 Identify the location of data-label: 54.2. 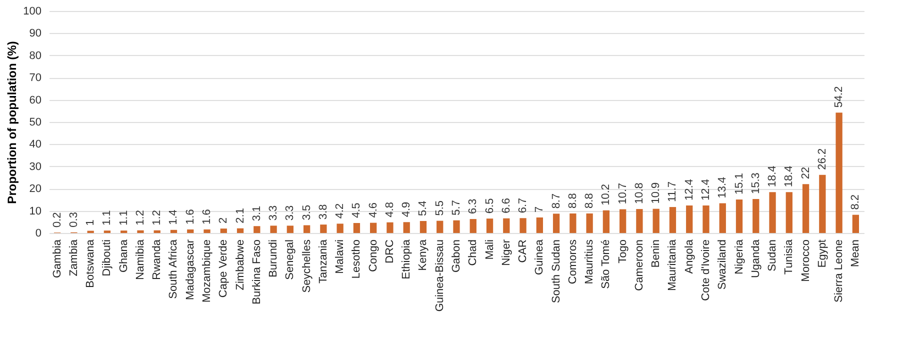
(839, 97).